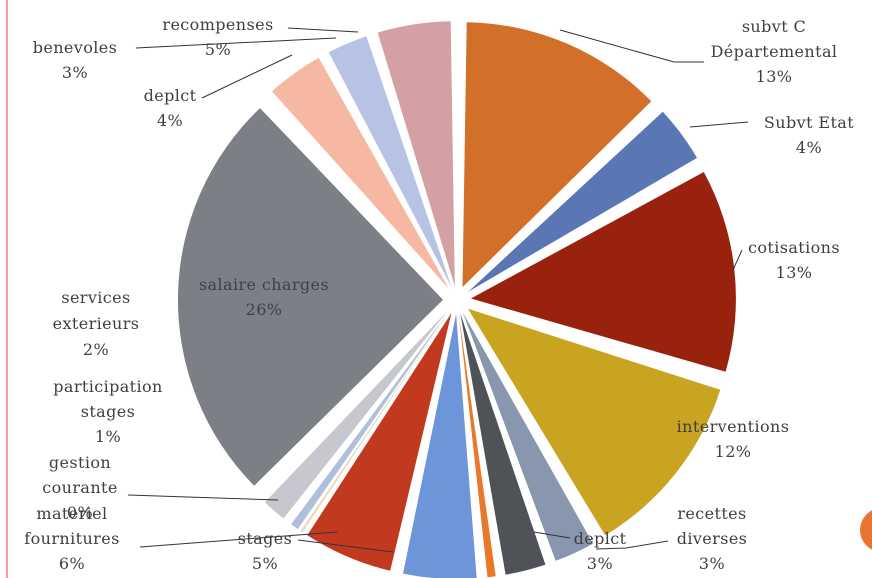  I want to click on data-label: materiel, so click(71, 513).